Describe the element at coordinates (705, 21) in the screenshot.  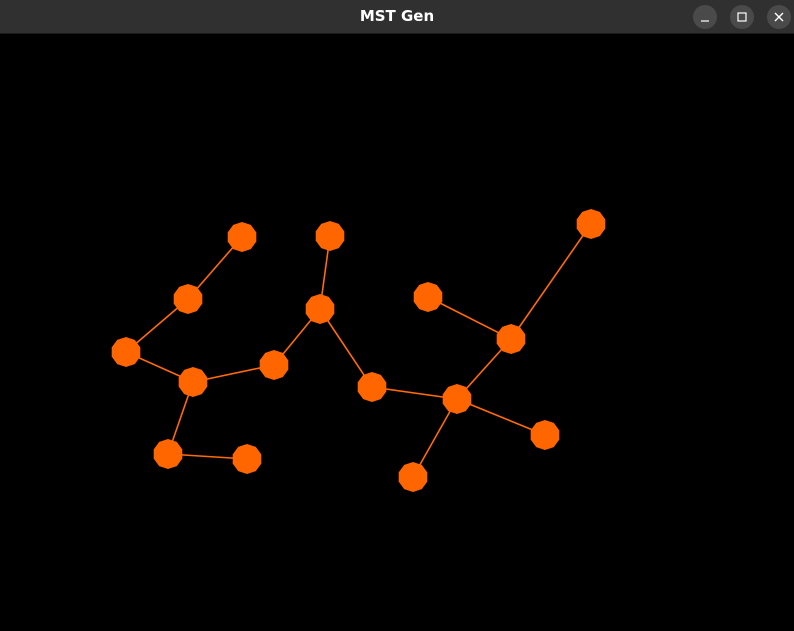
I see `minimize-icon` at that location.